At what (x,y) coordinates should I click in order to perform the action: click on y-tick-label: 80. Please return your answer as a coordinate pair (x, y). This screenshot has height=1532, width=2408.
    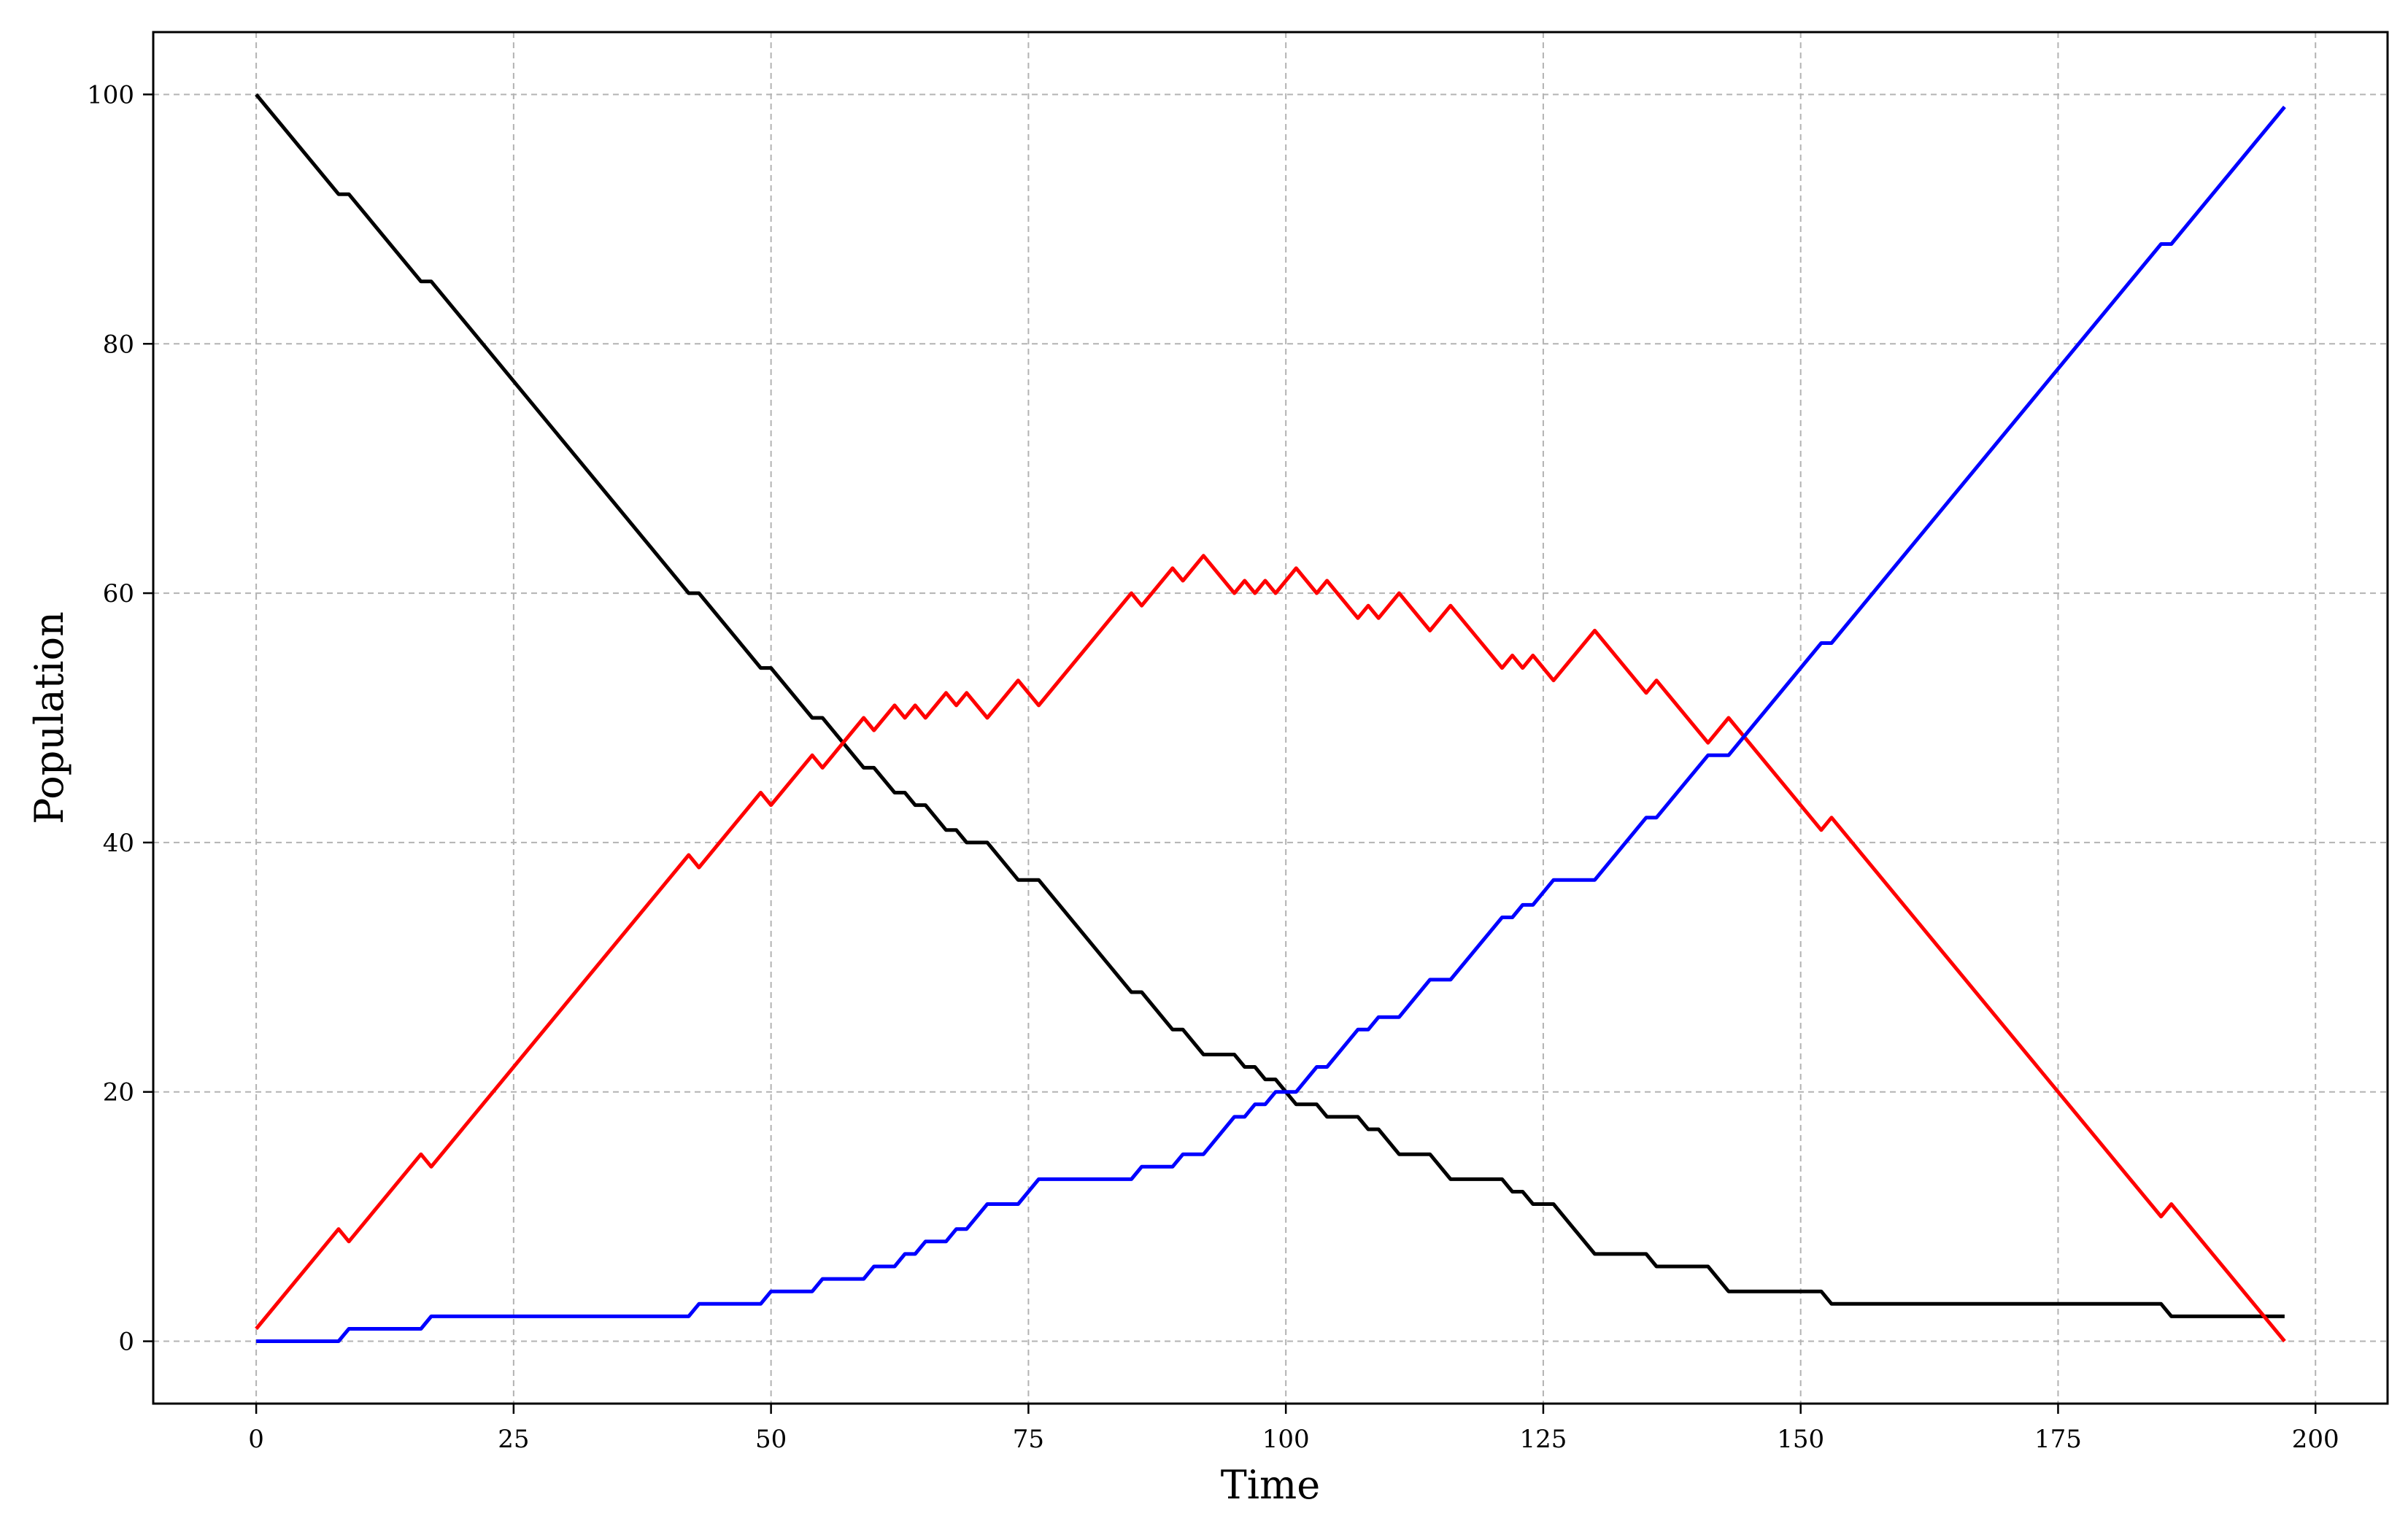
    Looking at the image, I should click on (118, 344).